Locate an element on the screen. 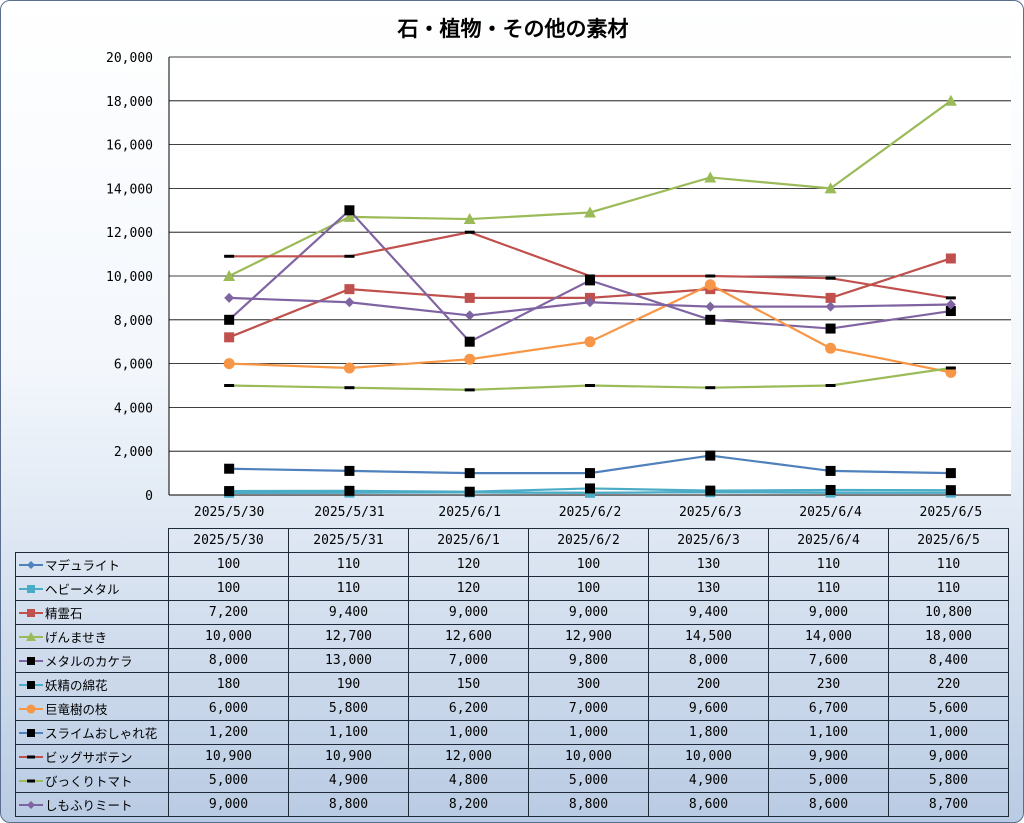 The height and width of the screenshot is (823, 1024). series-legend-cell: メタルのカケラ is located at coordinates (92, 660).